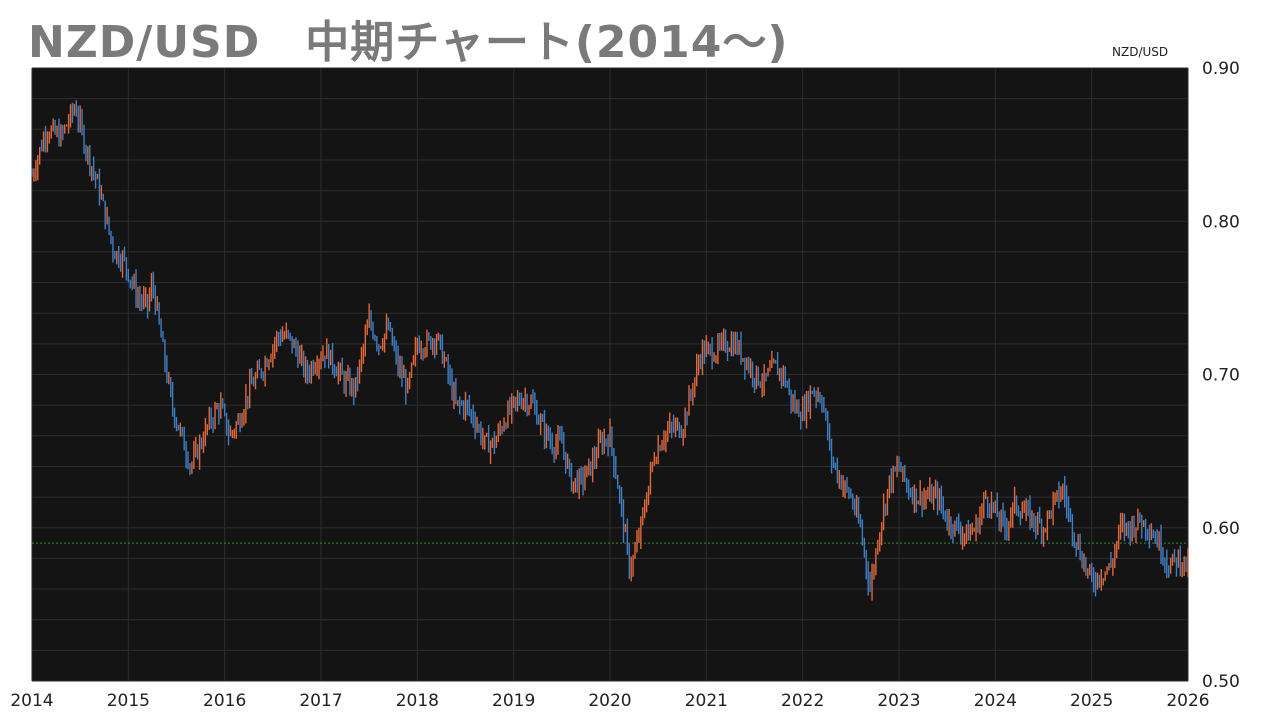 Image resolution: width=1280 pixels, height=720 pixels. I want to click on x-tick-label: 2017, so click(320, 701).